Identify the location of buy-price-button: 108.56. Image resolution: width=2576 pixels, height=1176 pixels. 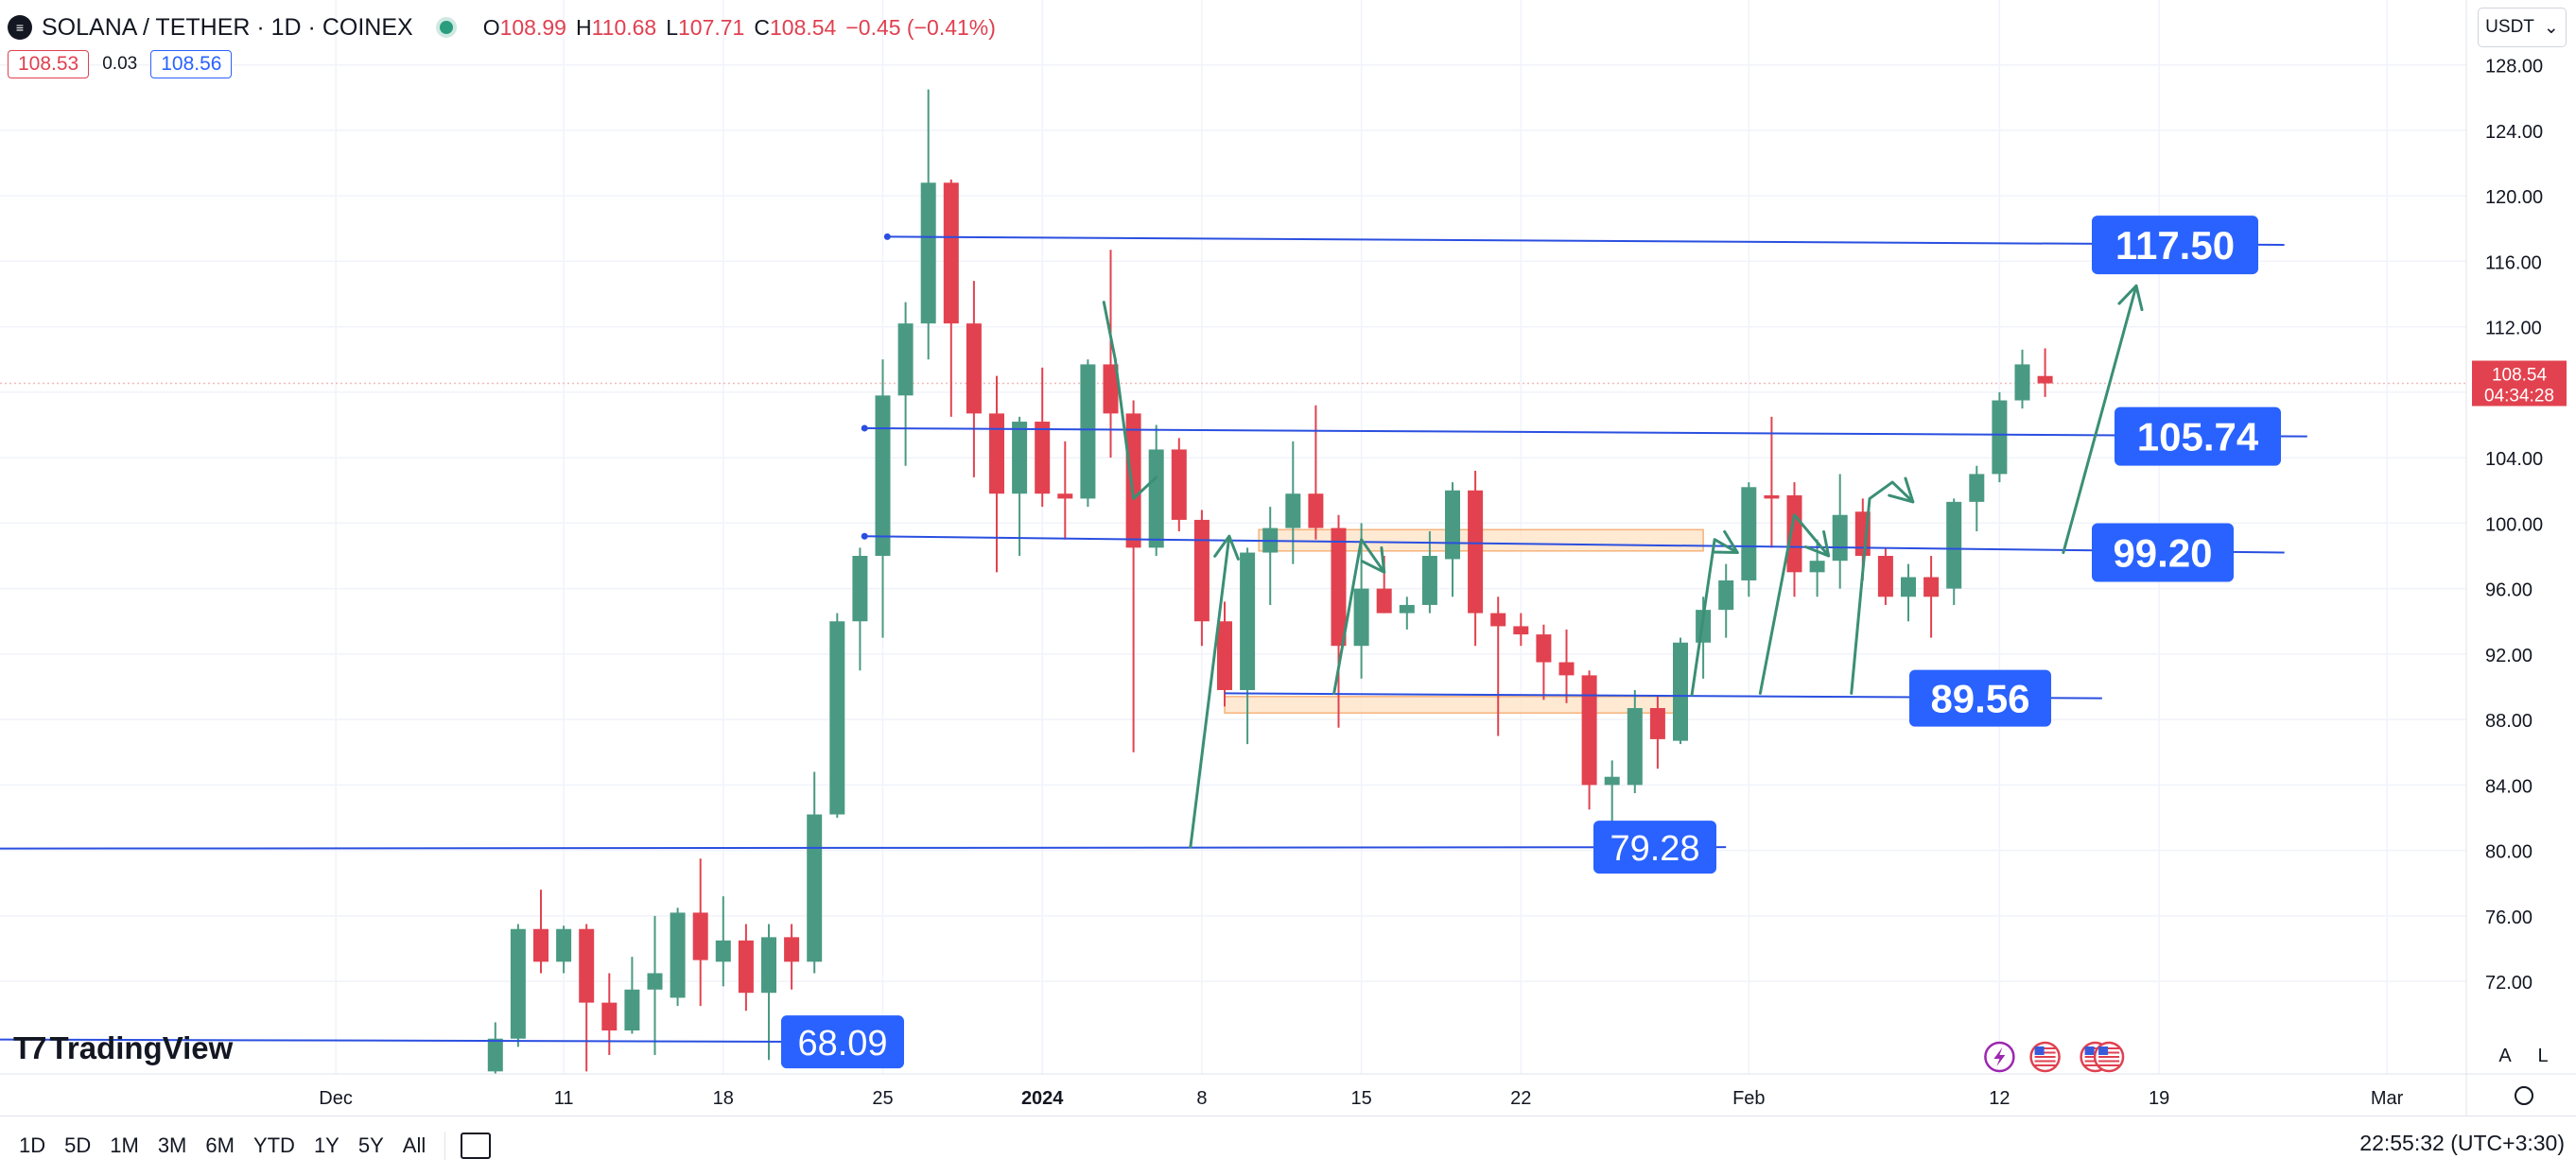
(191, 64).